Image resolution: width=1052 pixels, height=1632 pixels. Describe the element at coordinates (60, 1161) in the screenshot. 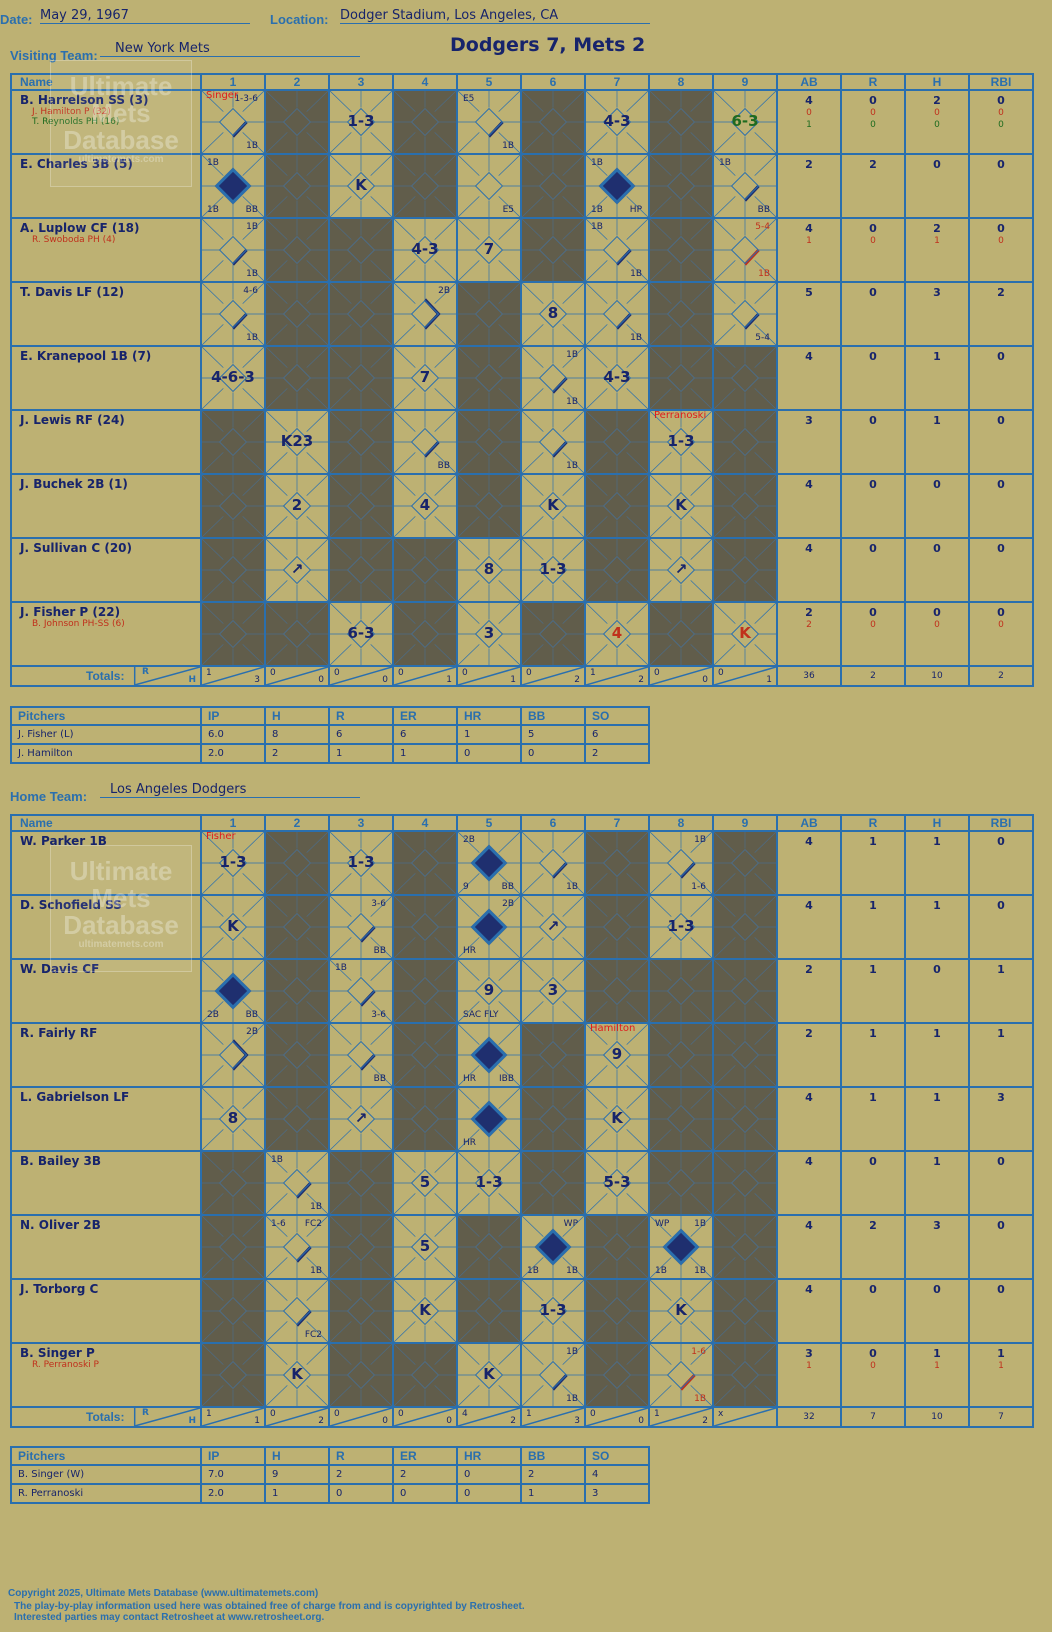

I see `batter-name: B. Bailey 3B` at that location.